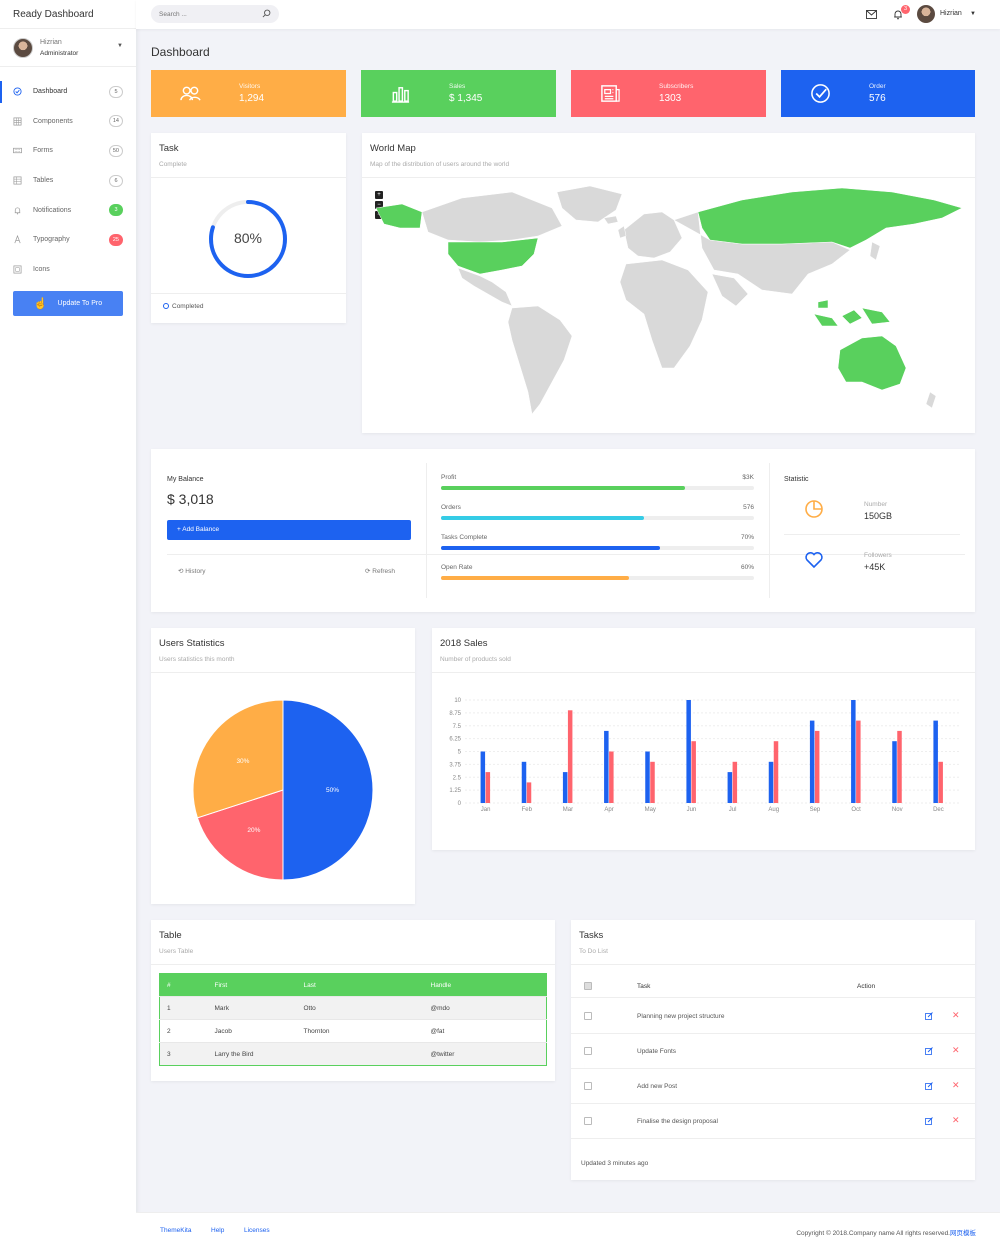 This screenshot has height=1247, width=1000. What do you see at coordinates (485, 985) in the screenshot?
I see `column-header: Handle` at bounding box center [485, 985].